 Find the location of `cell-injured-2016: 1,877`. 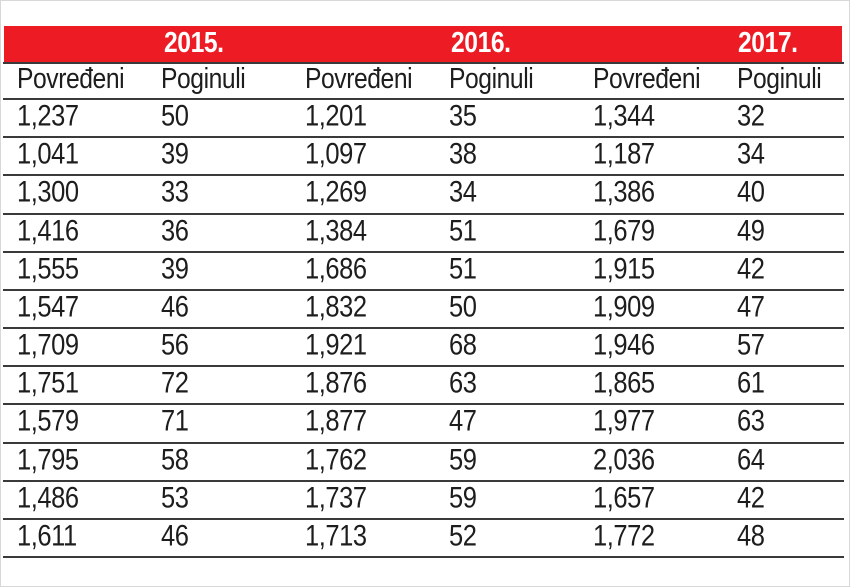

cell-injured-2016: 1,877 is located at coordinates (336, 422).